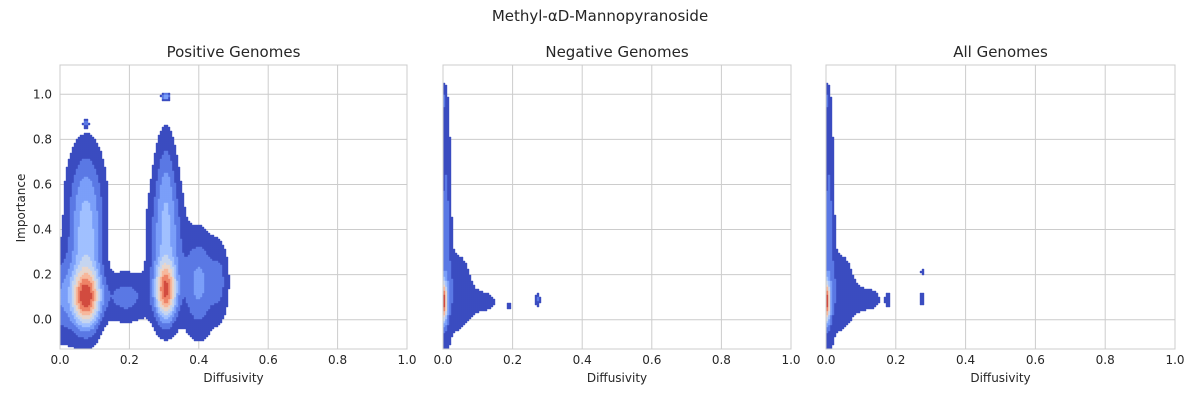 The height and width of the screenshot is (400, 1200). I want to click on y-tick-label: 1.0, so click(42, 94).